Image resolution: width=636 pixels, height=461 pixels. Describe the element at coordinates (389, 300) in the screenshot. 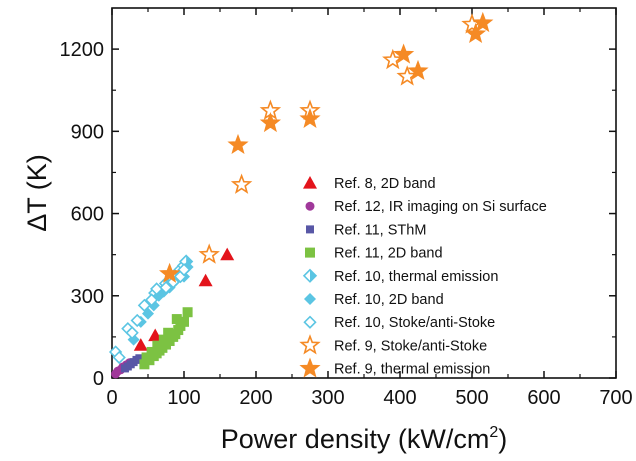

I see `legend-label: Ref. 10, 2D band` at that location.